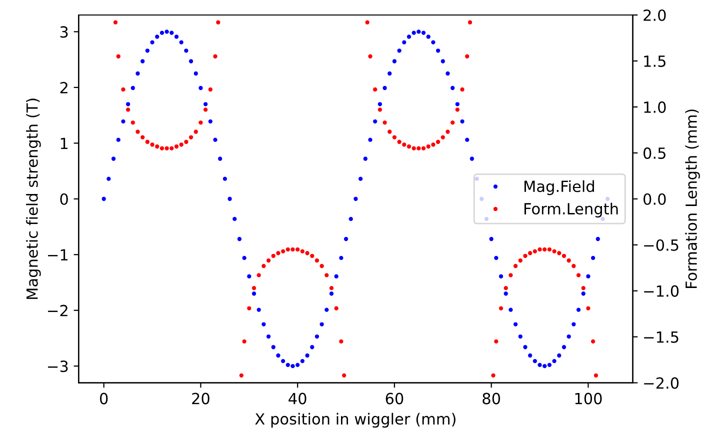 This screenshot has height=441, width=715. What do you see at coordinates (559, 188) in the screenshot?
I see `legend-label: Mag.Field` at bounding box center [559, 188].